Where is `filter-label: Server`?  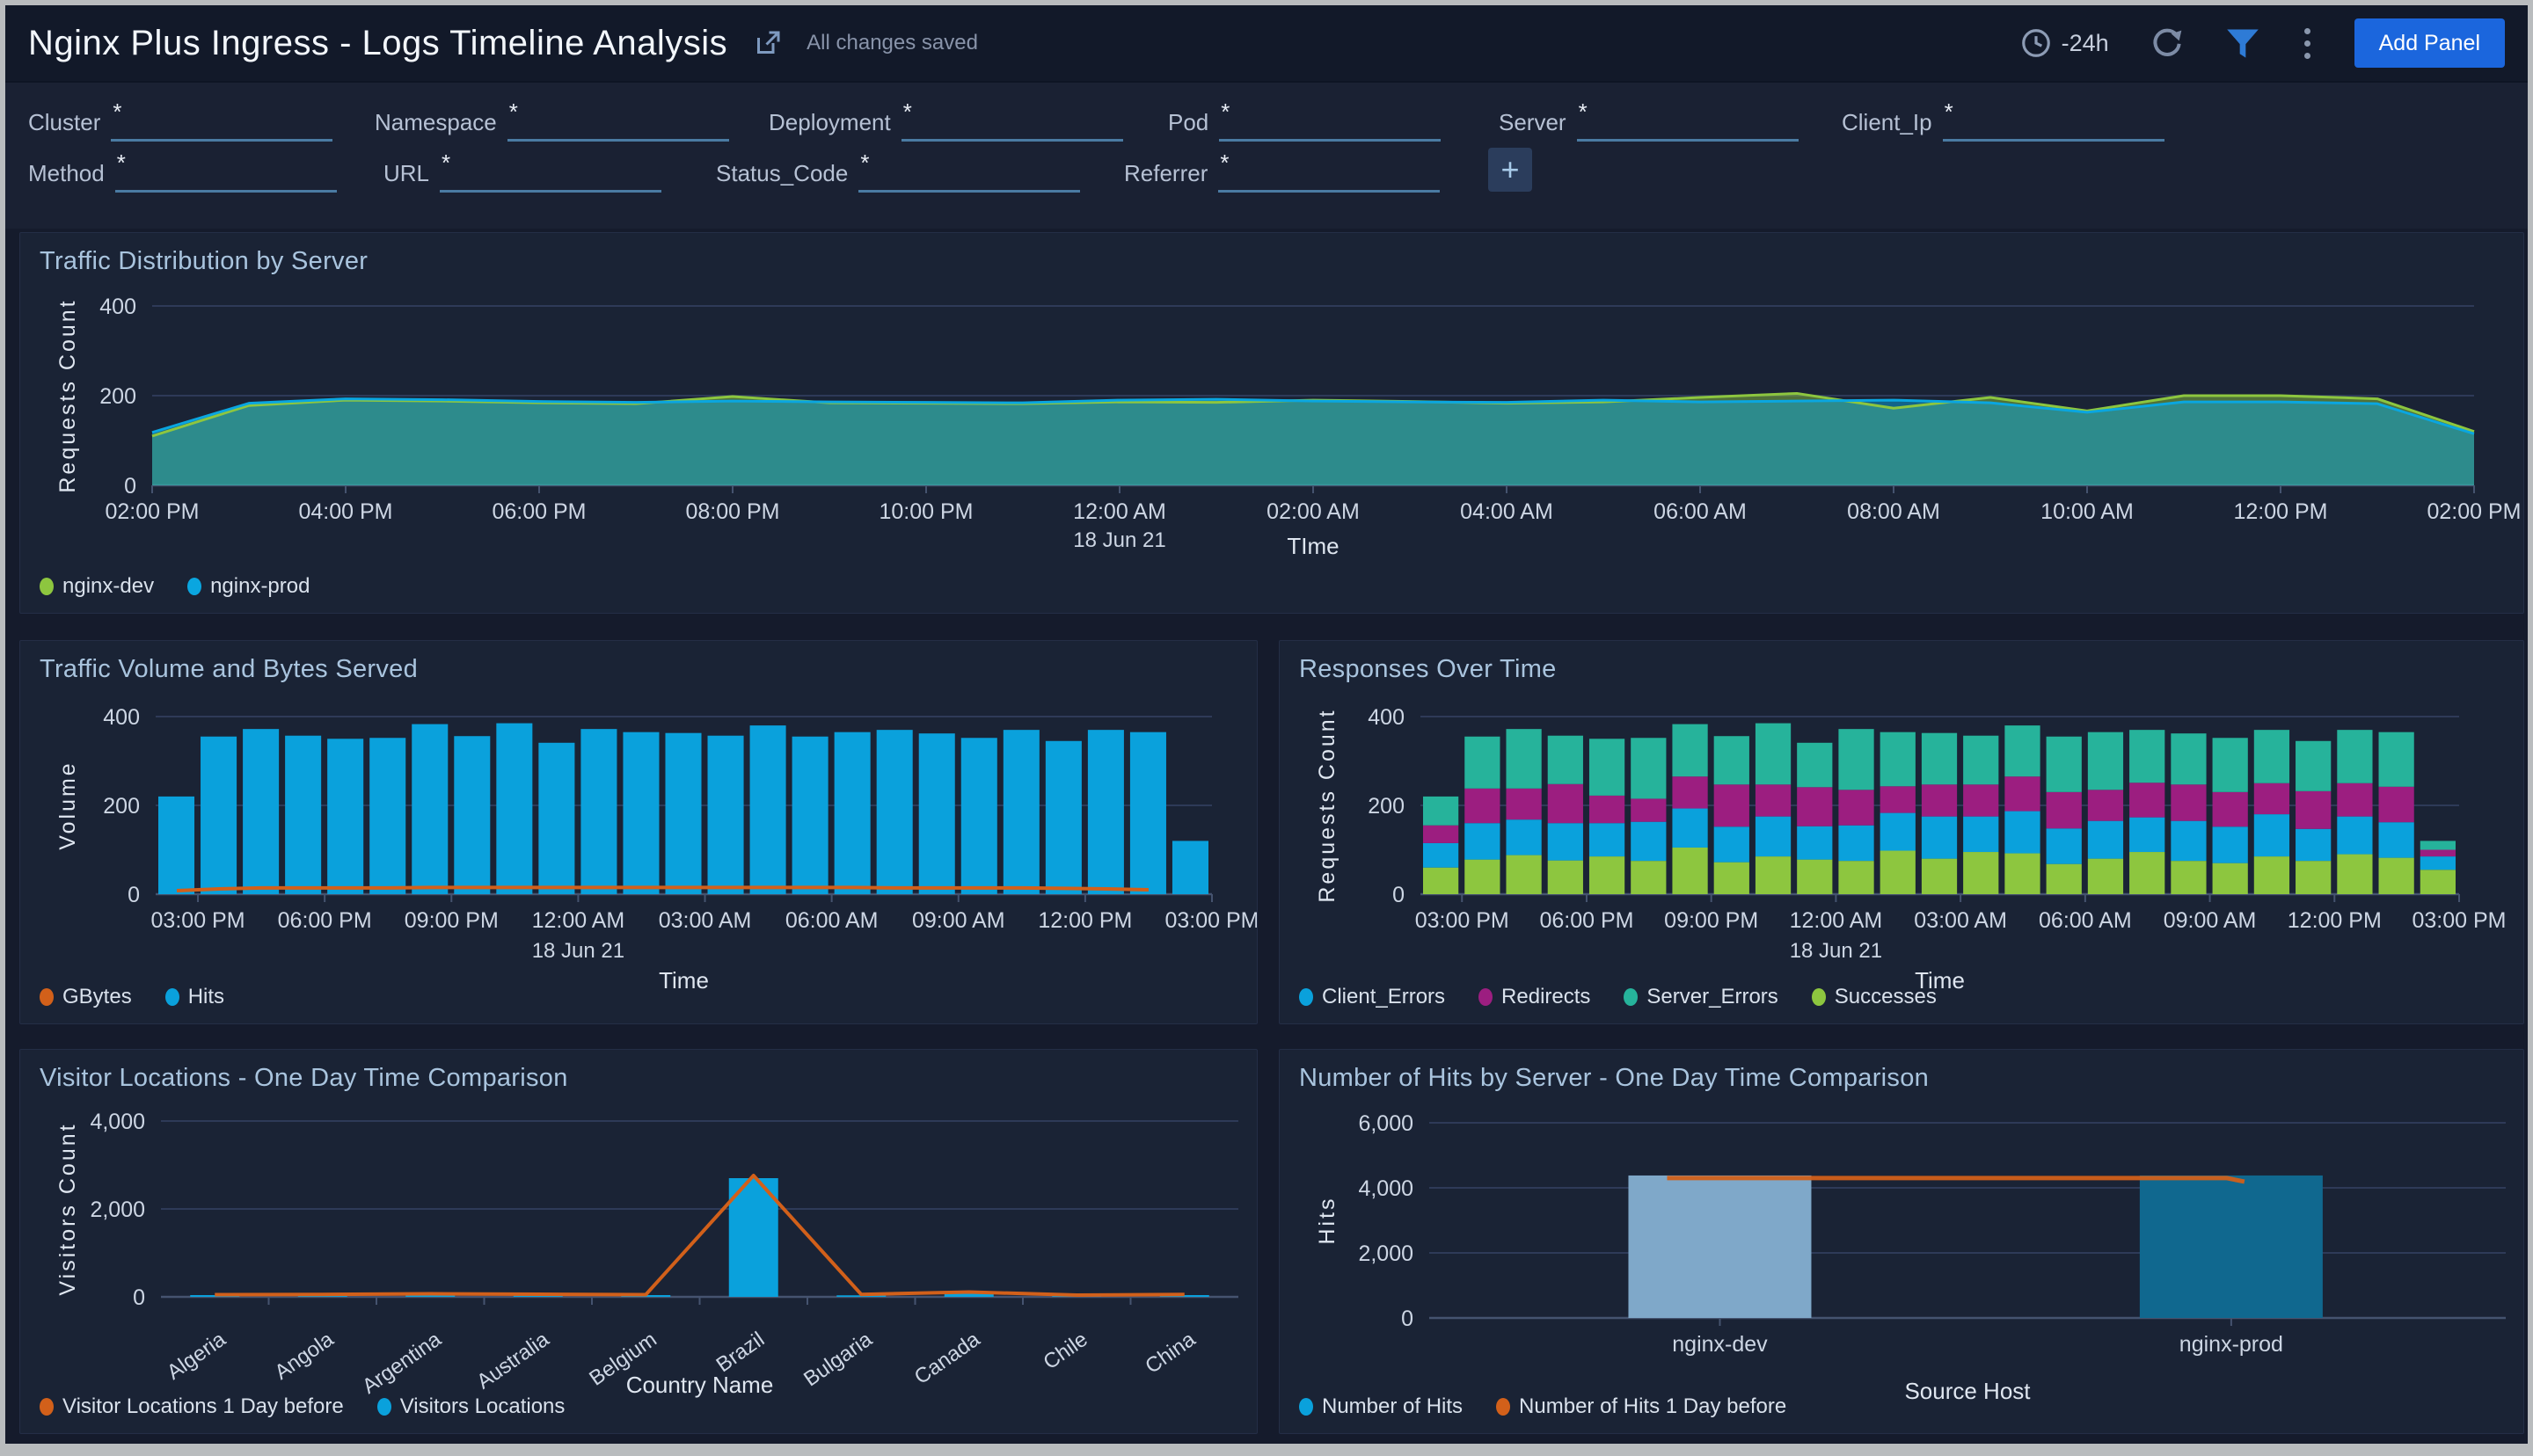
filter-label: Server is located at coordinates (1532, 122).